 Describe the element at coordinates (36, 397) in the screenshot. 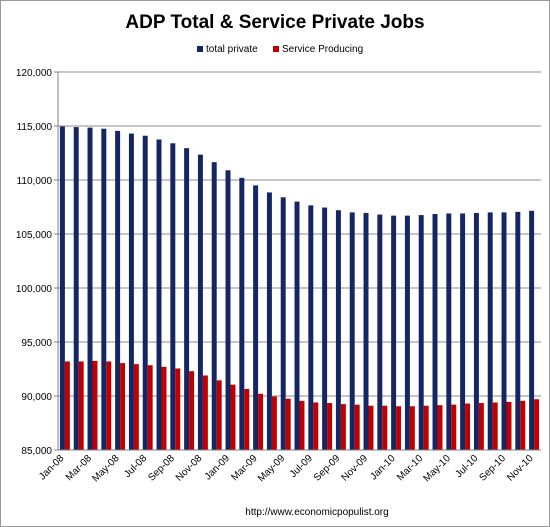

I see `y-tick-label: 90,000` at that location.